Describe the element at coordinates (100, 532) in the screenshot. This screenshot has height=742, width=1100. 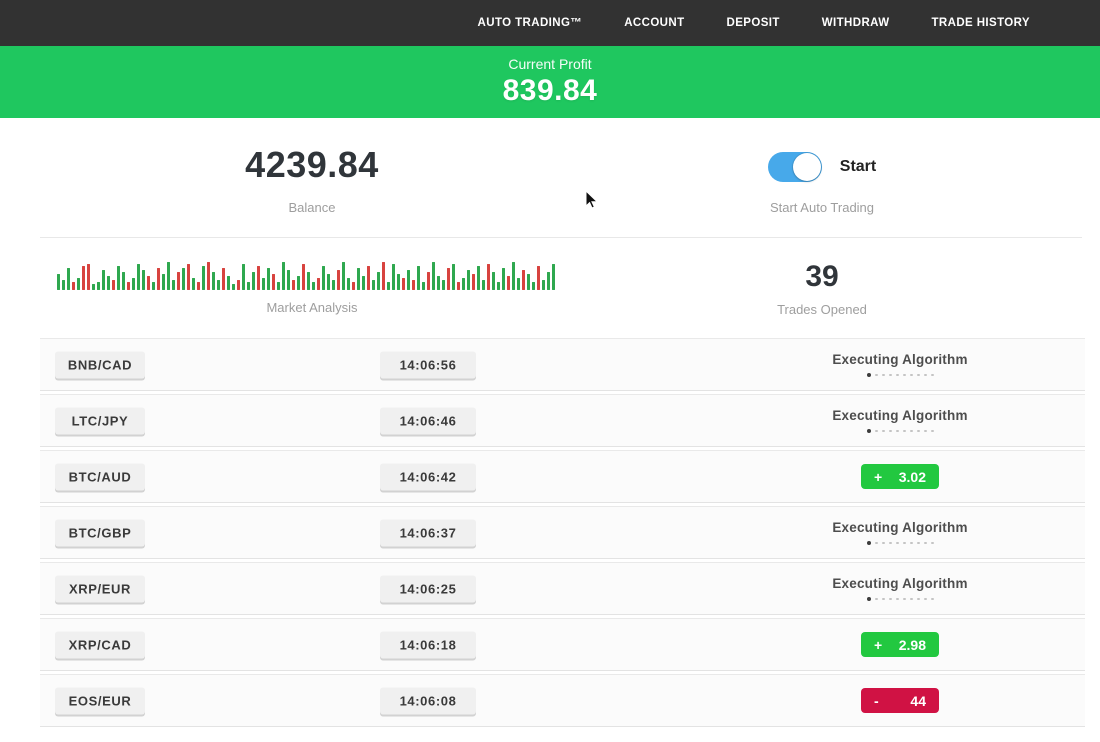
I see `pair-chip: BTC/GBP` at that location.